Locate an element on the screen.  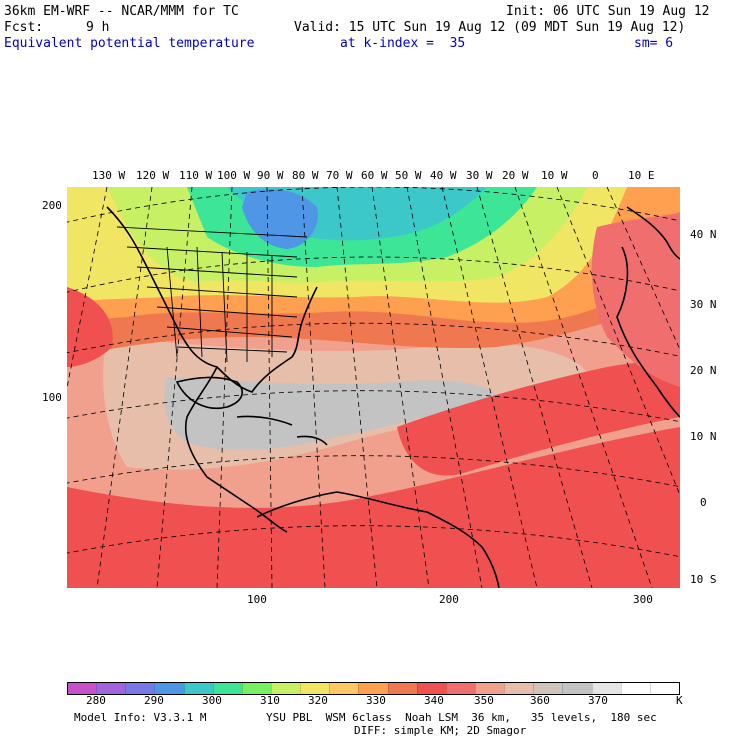
africa-warm-region is located at coordinates (635, 299).